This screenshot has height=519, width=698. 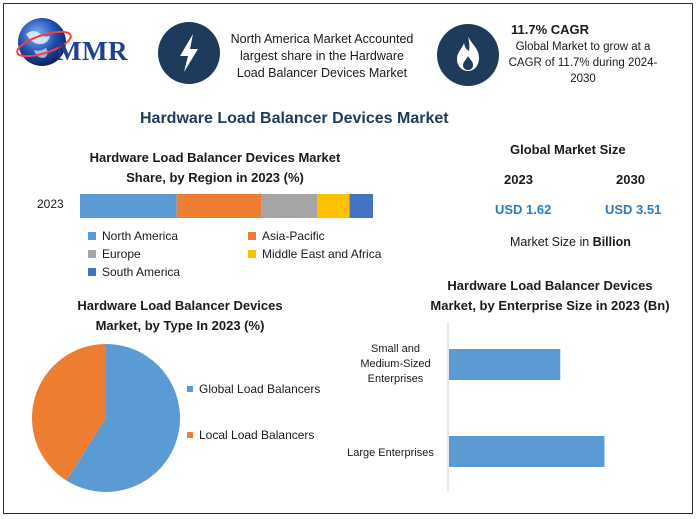 What do you see at coordinates (180, 325) in the screenshot?
I see `type-title-line-2: Market, by Type In 2023 (%)` at bounding box center [180, 325].